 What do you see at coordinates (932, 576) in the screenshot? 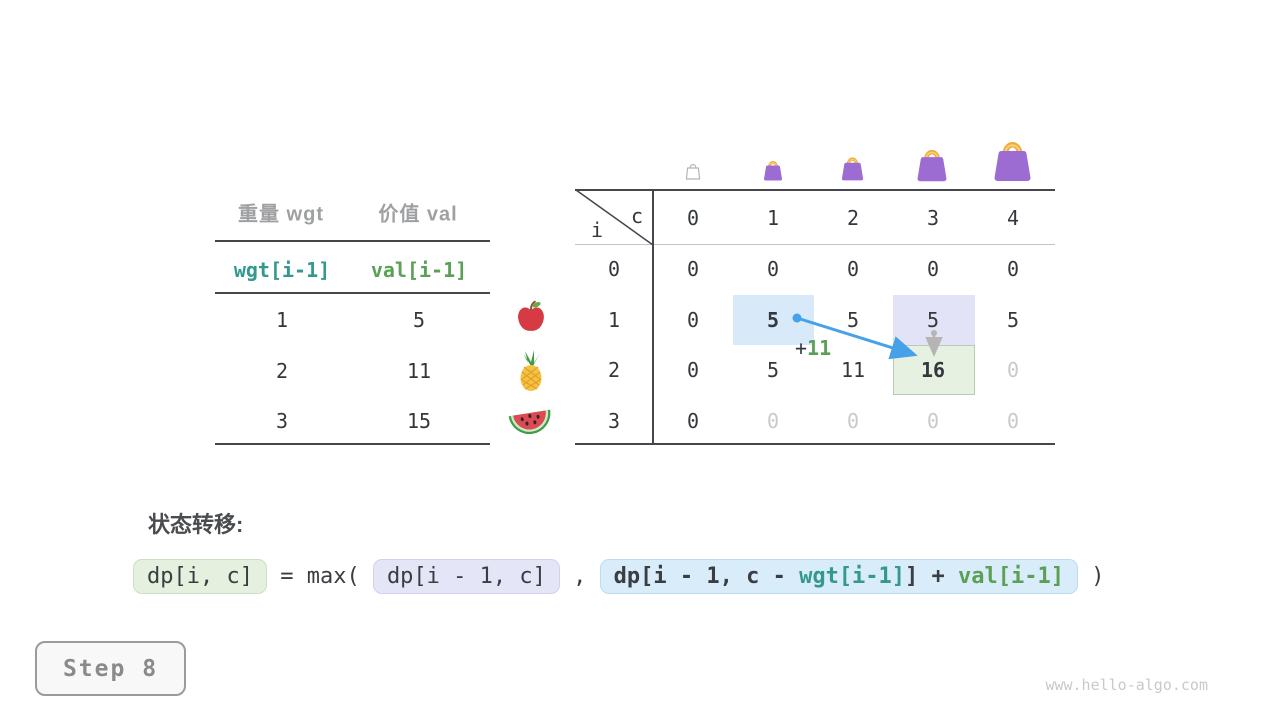
I see `arg2-mid: ] +` at bounding box center [932, 576].